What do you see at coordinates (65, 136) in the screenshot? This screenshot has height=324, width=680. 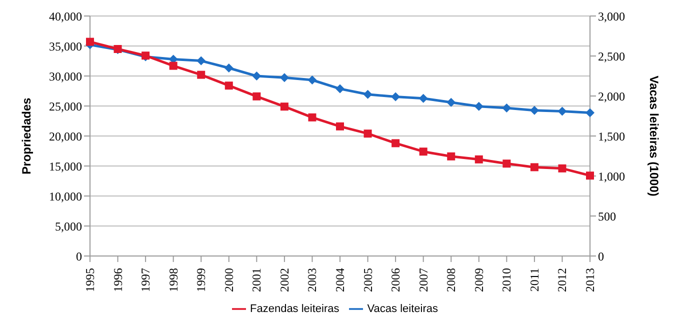 I see `y-tick-label: 20,000` at bounding box center [65, 136].